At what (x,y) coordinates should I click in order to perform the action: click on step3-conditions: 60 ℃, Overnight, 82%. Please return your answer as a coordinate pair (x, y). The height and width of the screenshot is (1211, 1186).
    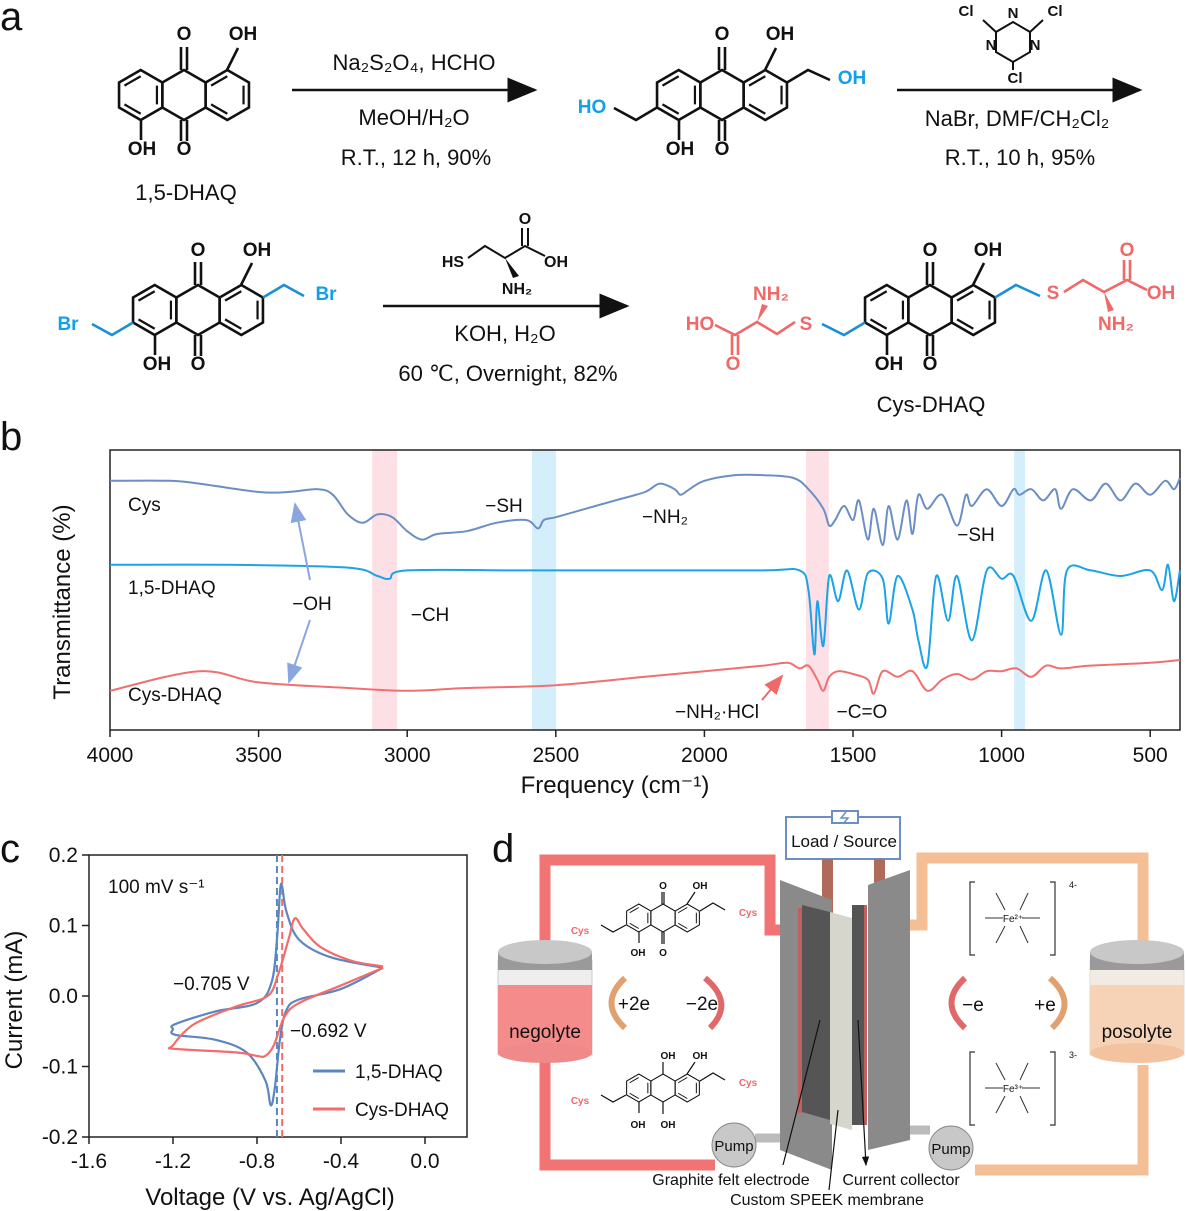
    Looking at the image, I should click on (507, 373).